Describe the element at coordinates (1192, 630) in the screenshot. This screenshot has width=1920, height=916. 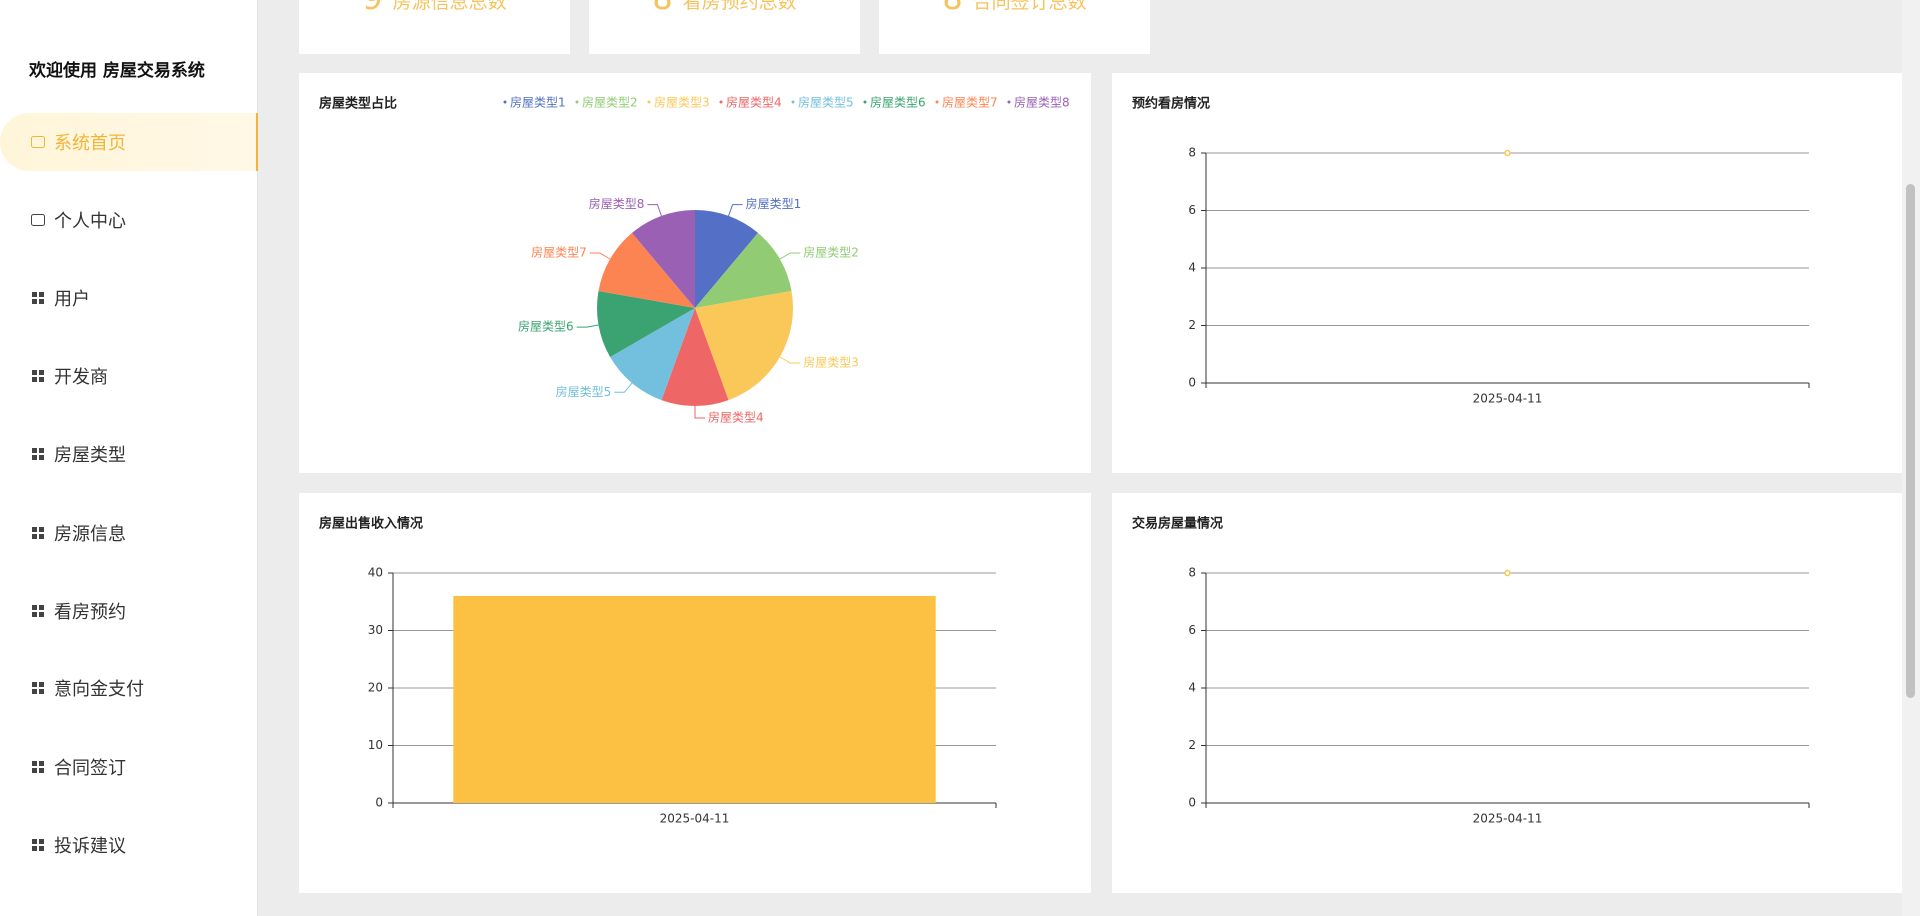
I see `y-tick-label: 6` at that location.